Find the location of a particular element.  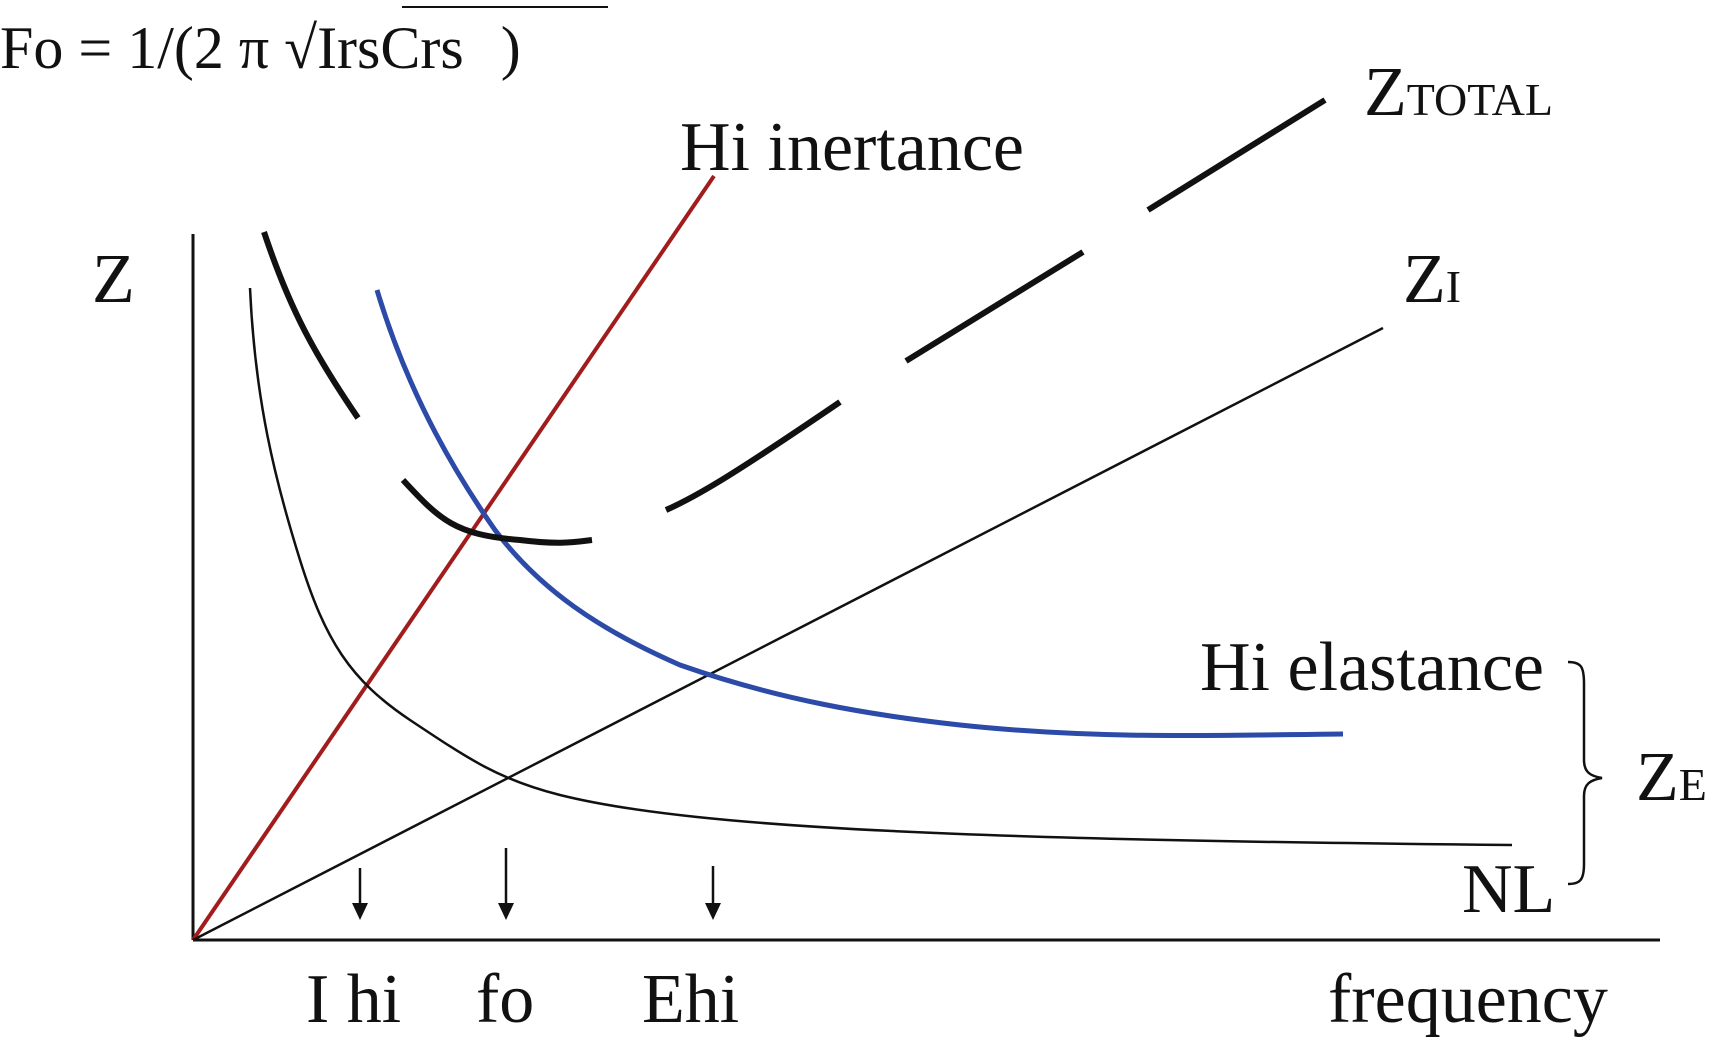

resonance-formula: Fo = 1/(2 π √IrsCrs ) is located at coordinates (260, 48).